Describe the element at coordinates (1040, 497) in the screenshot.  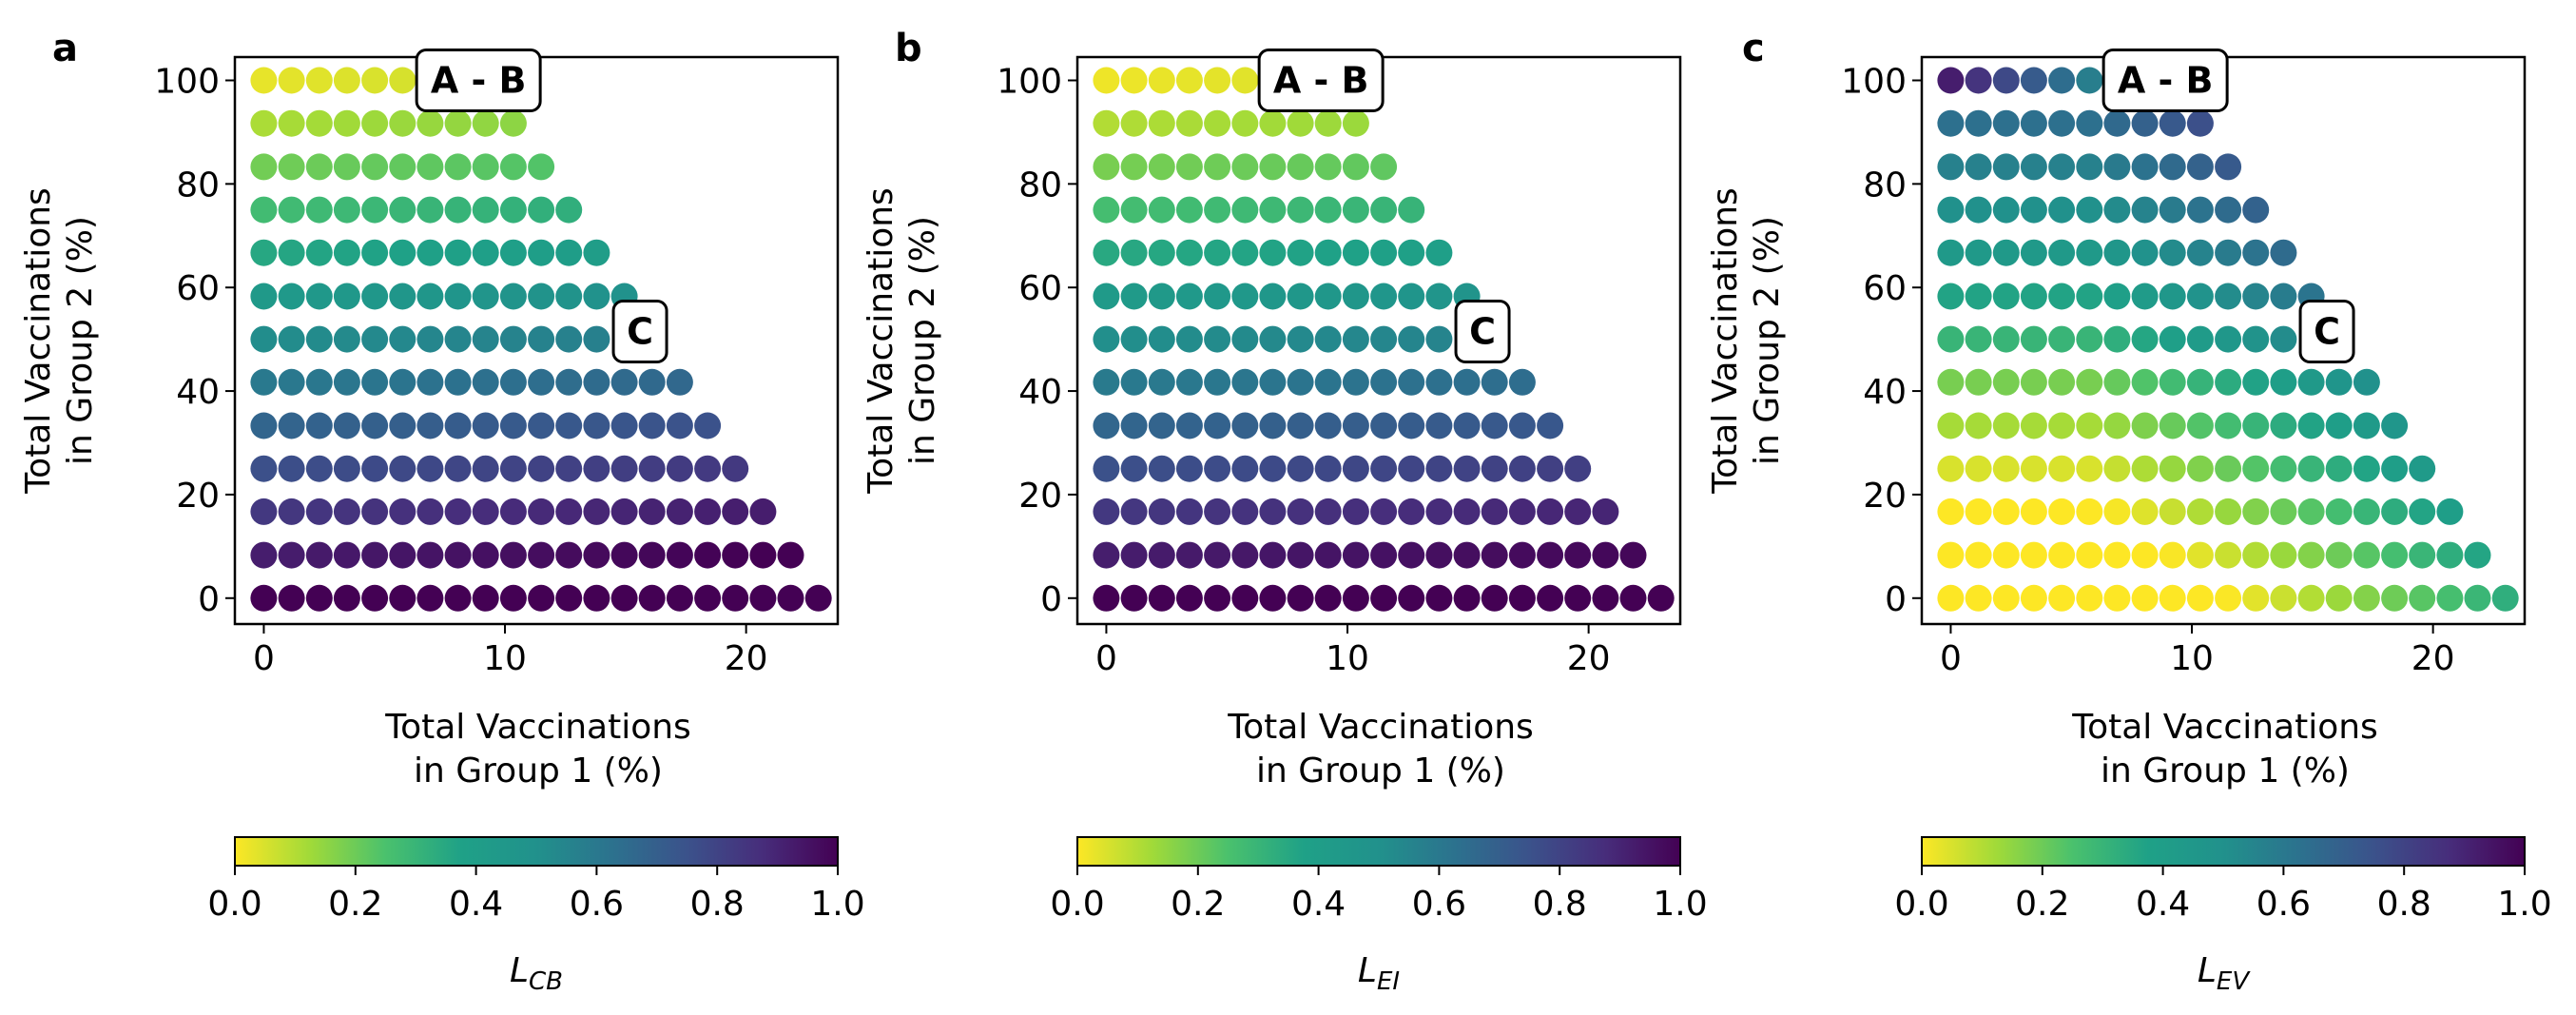
I see `y-tick-label: 20` at that location.